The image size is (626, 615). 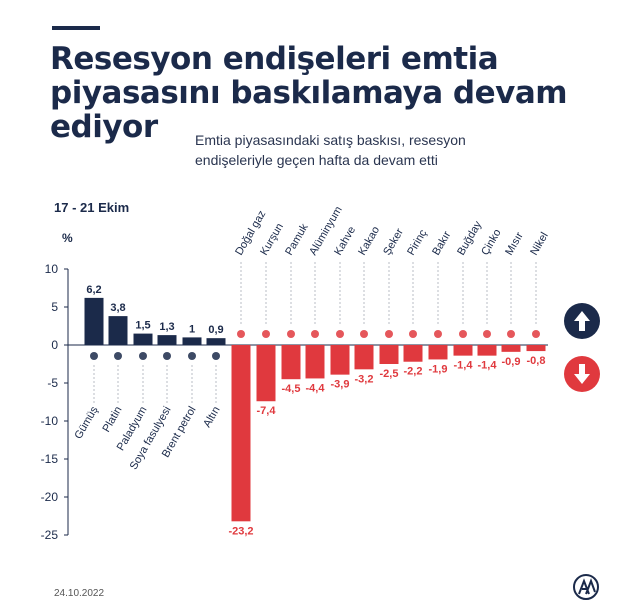 I want to click on category-label: Çinko, so click(x=491, y=242).